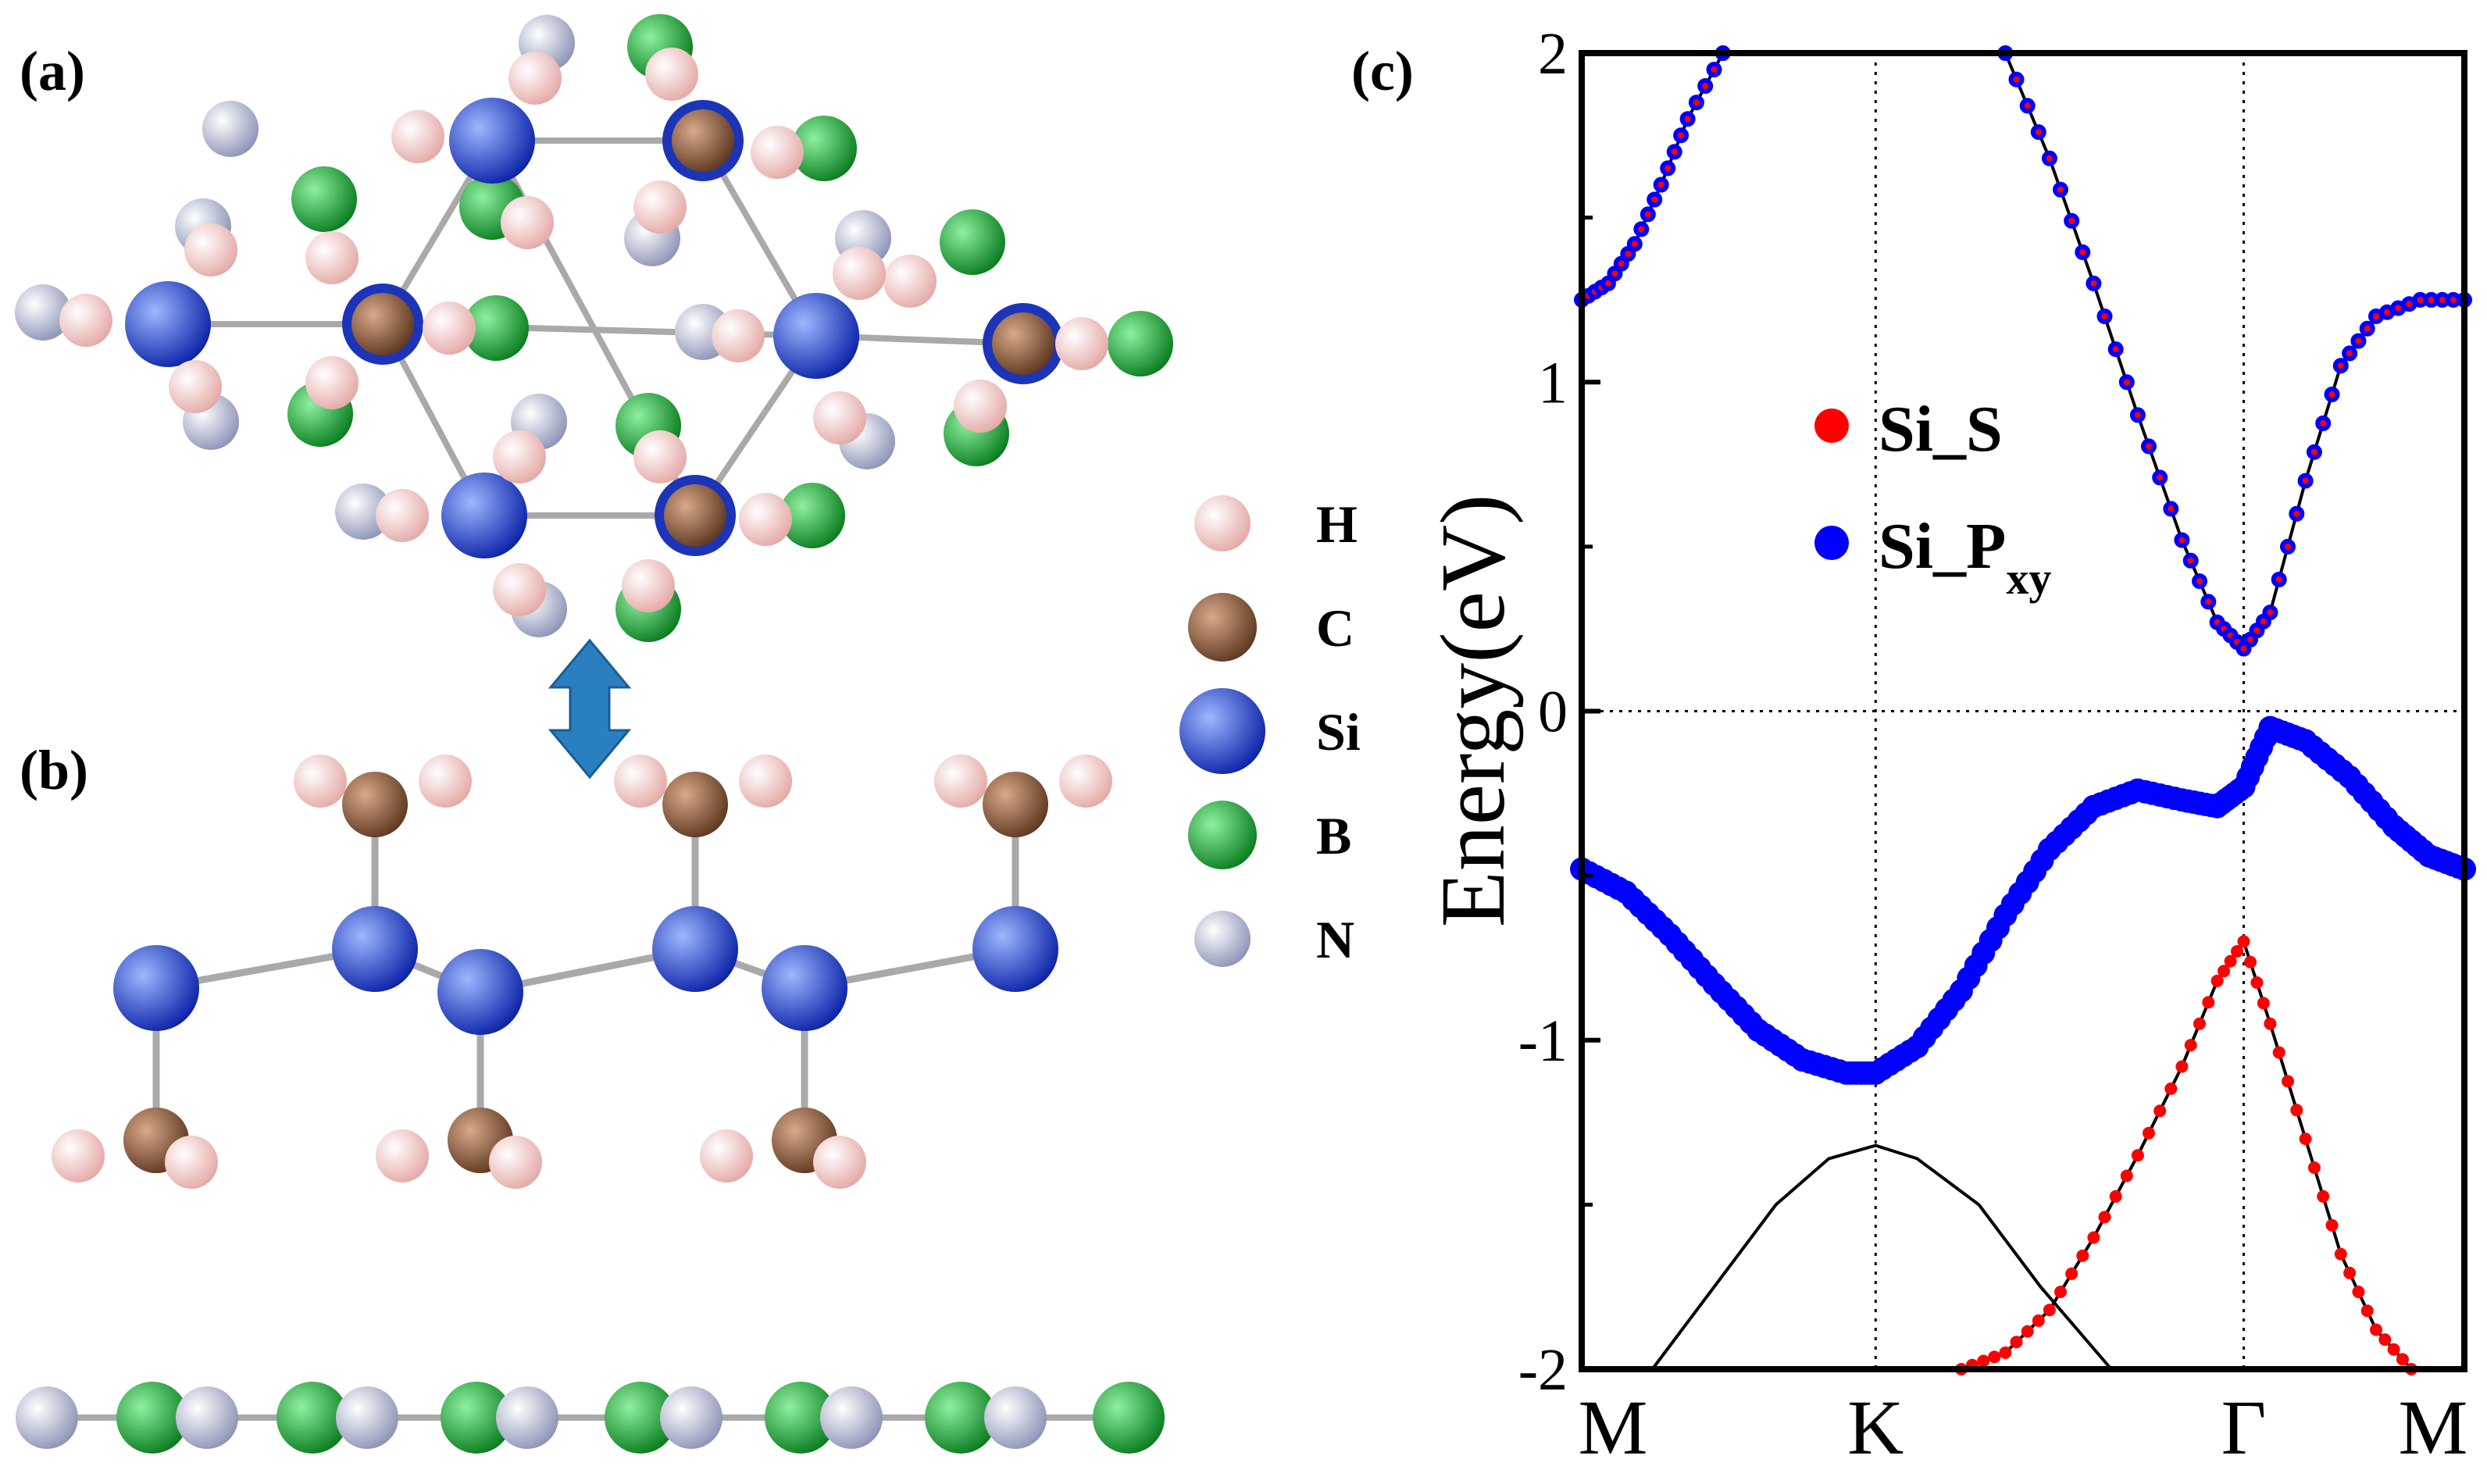 The image size is (2487, 1484). What do you see at coordinates (1335, 939) in the screenshot?
I see `legend-atom-label: N` at bounding box center [1335, 939].